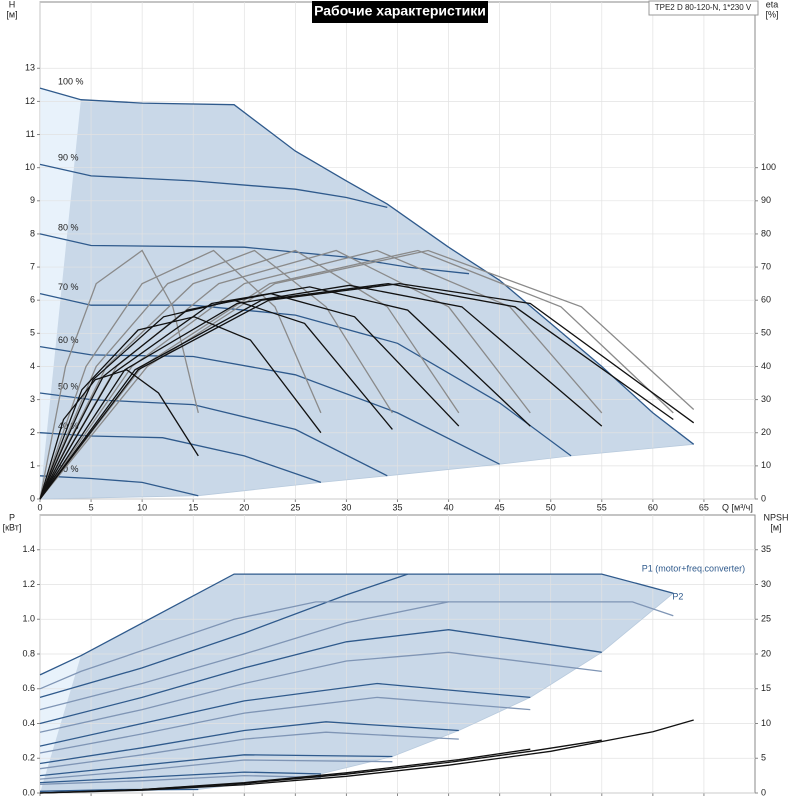  What do you see at coordinates (766, 300) in the screenshot?
I see `y2-tick-label: 60` at bounding box center [766, 300].